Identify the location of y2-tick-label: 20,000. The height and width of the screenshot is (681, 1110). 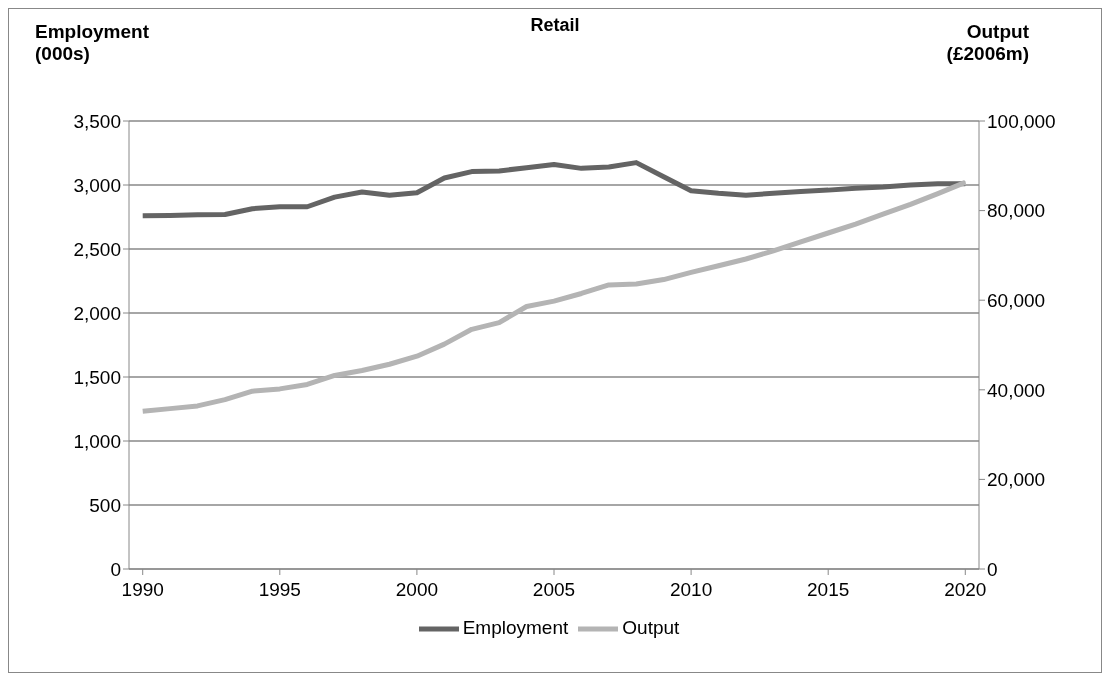
(1016, 480).